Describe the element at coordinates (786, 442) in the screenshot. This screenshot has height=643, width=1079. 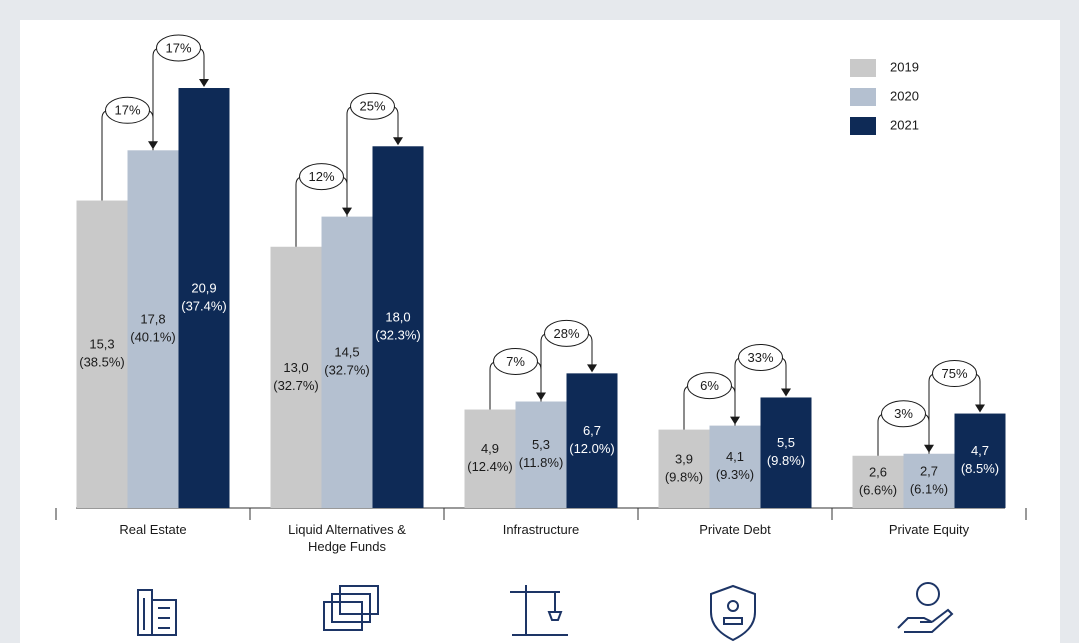
I see `value-label: 5,5` at that location.